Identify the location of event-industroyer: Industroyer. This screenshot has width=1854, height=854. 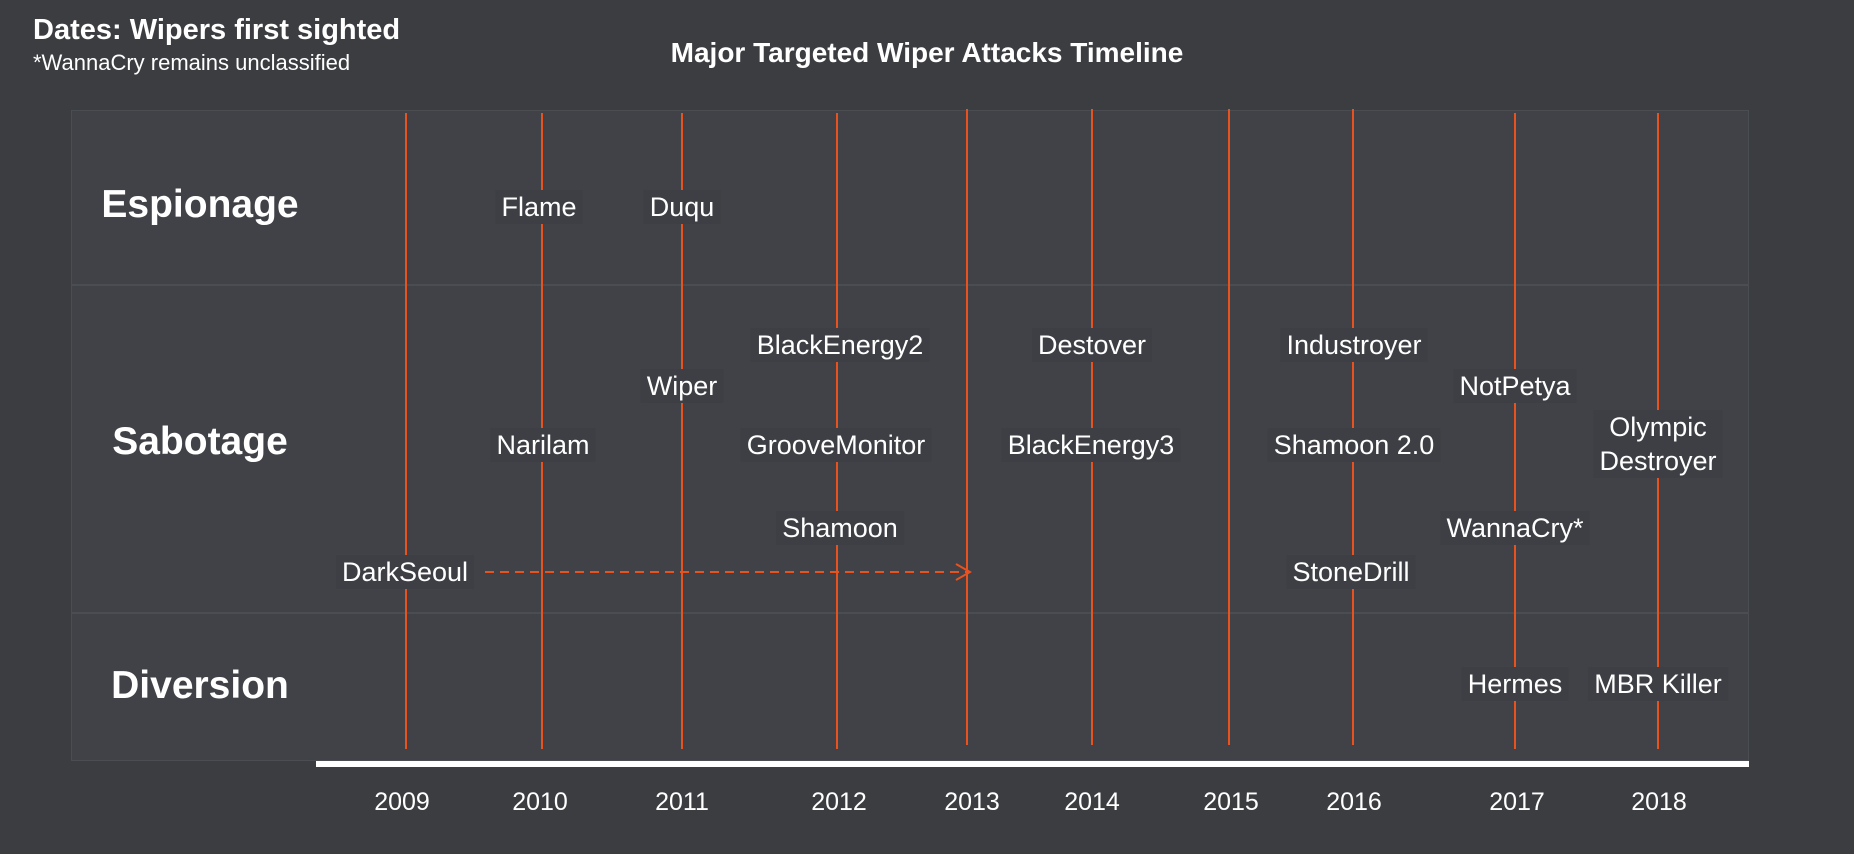
(1354, 345).